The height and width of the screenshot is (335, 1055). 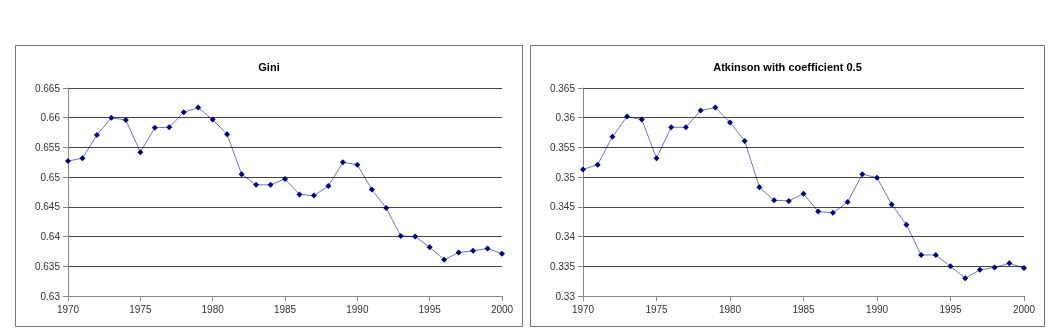 What do you see at coordinates (47, 147) in the screenshot?
I see `y-tick-label: 0.655` at bounding box center [47, 147].